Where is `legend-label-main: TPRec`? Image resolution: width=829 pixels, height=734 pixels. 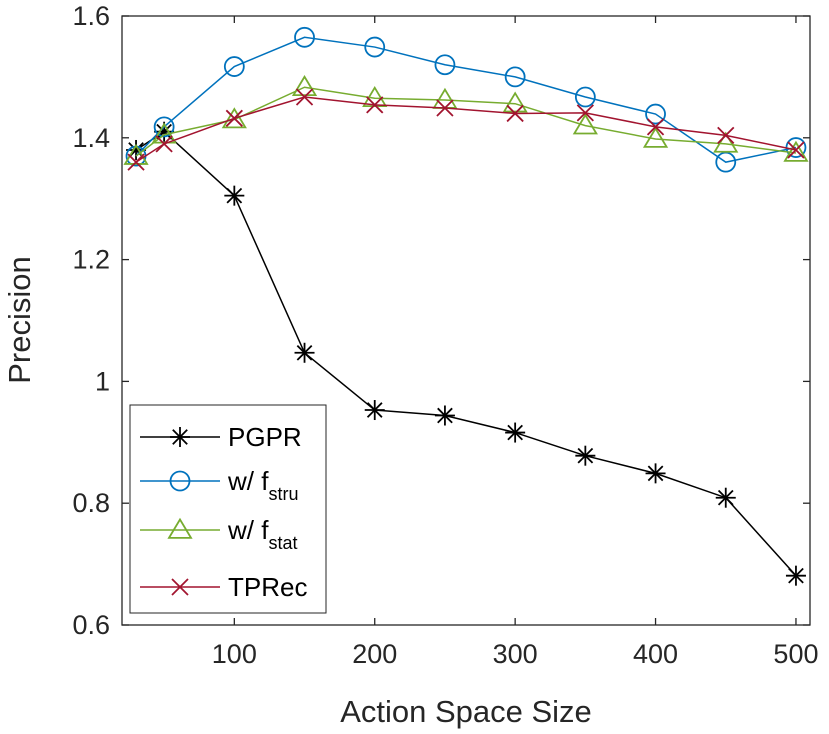 legend-label-main: TPRec is located at coordinates (267, 587).